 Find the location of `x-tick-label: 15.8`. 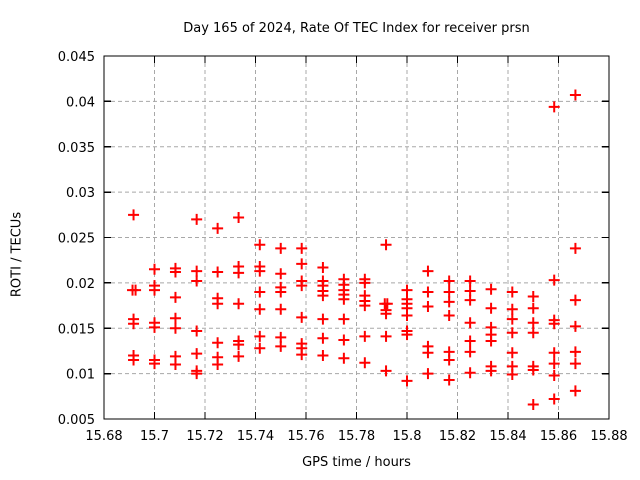

x-tick-label: 15.8 is located at coordinates (407, 436).